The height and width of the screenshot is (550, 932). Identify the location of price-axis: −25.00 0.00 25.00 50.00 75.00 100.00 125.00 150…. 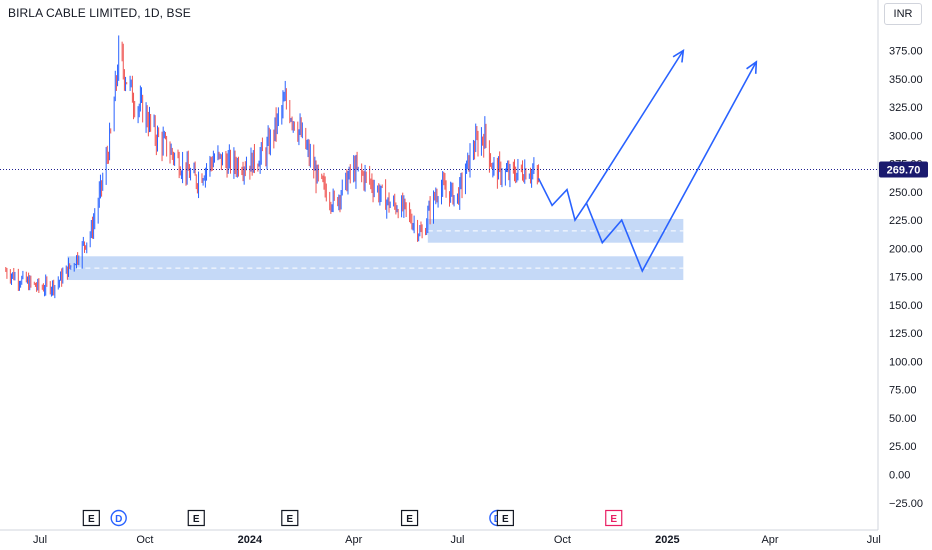
(903, 278).